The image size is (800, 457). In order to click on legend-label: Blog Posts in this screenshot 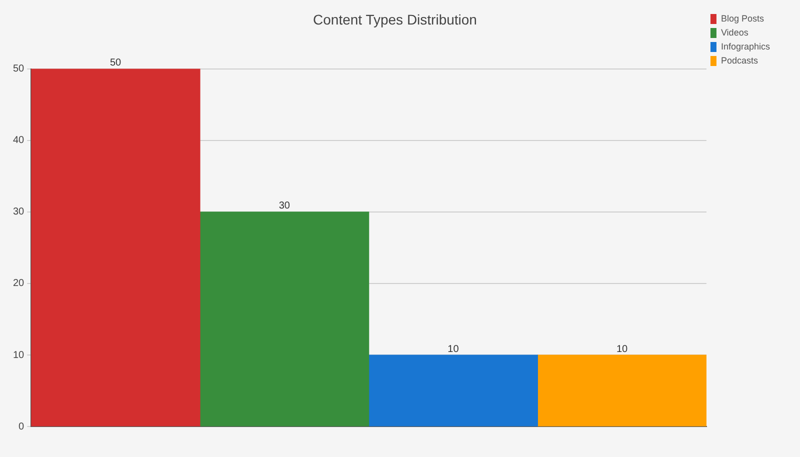, I will do `click(742, 18)`.